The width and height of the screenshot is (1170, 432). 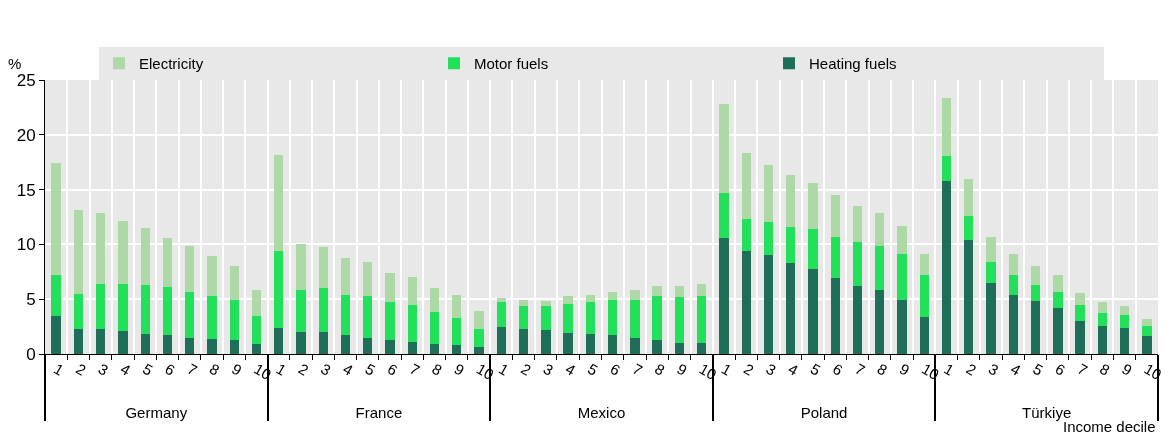 What do you see at coordinates (1047, 412) in the screenshot?
I see `text: Türkiye` at bounding box center [1047, 412].